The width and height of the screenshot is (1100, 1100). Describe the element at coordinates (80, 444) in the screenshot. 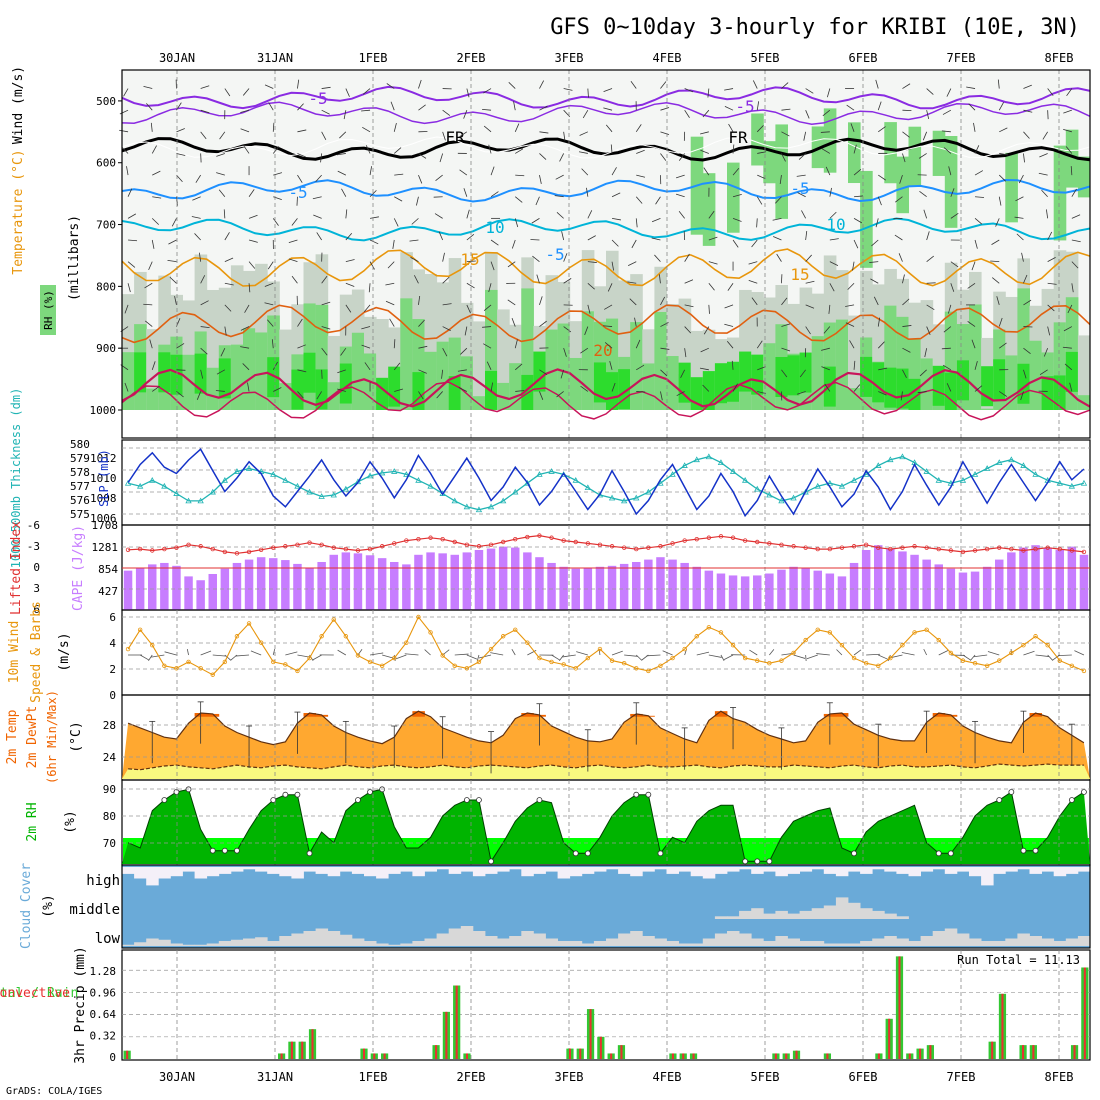

I see `thickness-tick-label: 580` at that location.